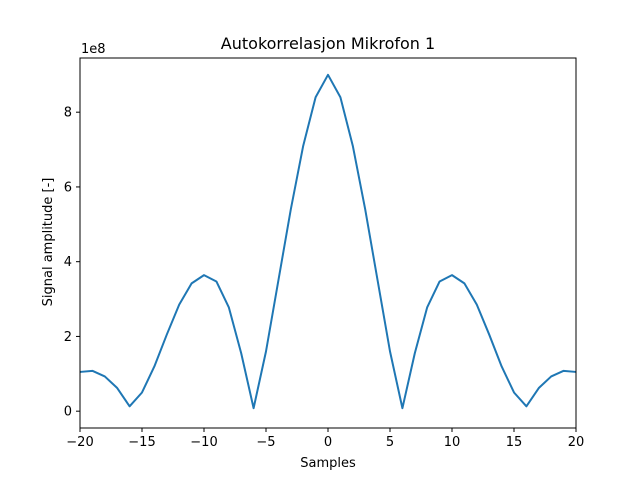 The height and width of the screenshot is (480, 640). What do you see at coordinates (68, 337) in the screenshot?
I see `y-tick-label: 2` at bounding box center [68, 337].